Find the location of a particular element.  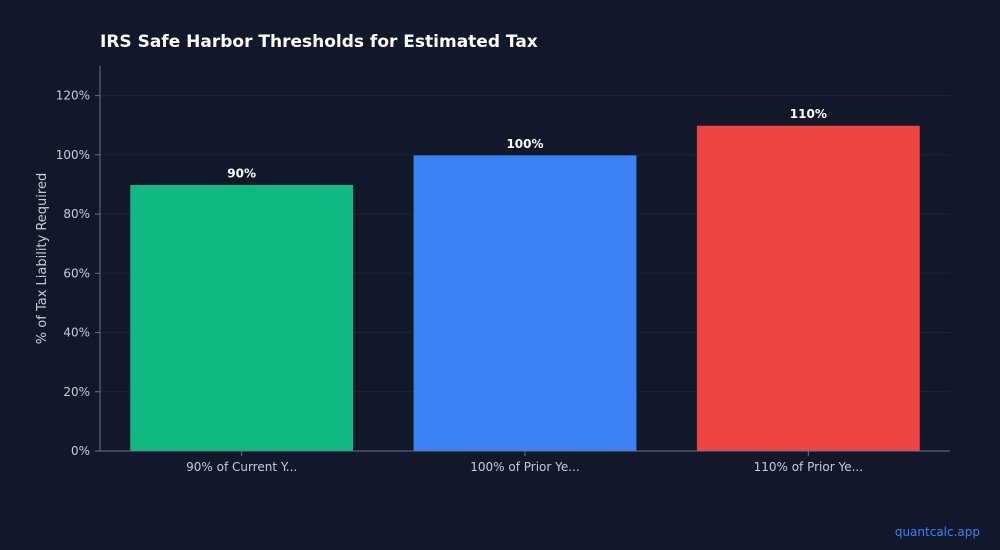

y-tick-label: 60% is located at coordinates (76, 273).